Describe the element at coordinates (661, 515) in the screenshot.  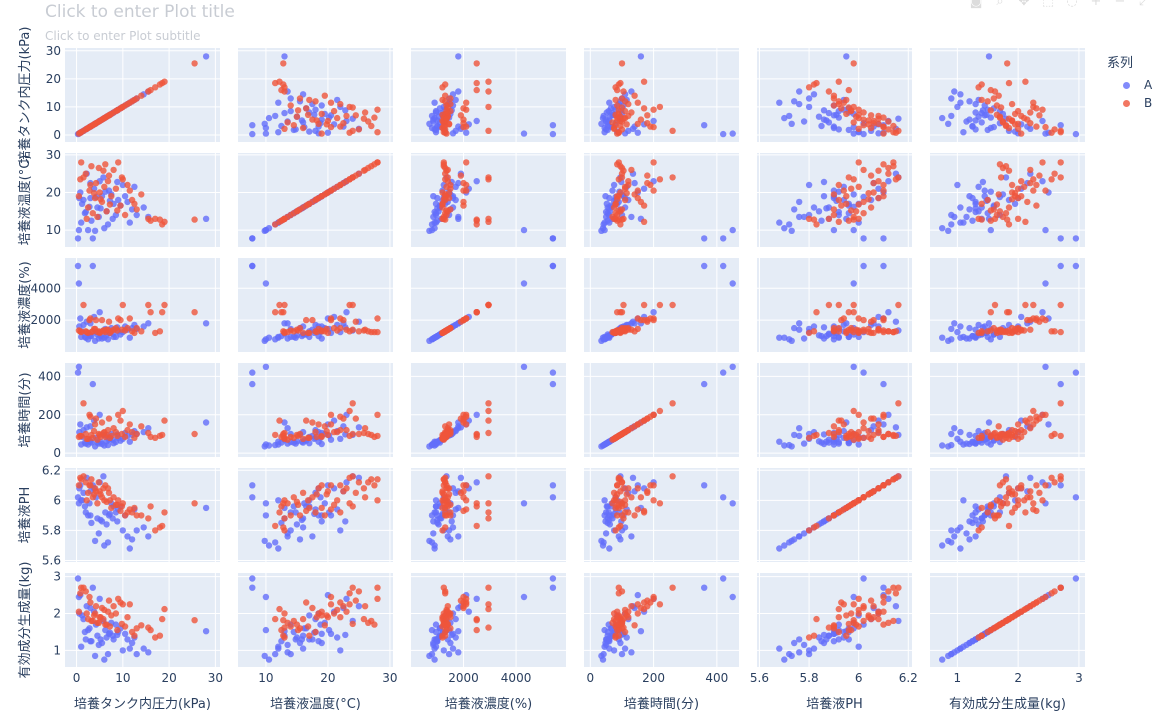
I see `panel-r4-c3` at that location.